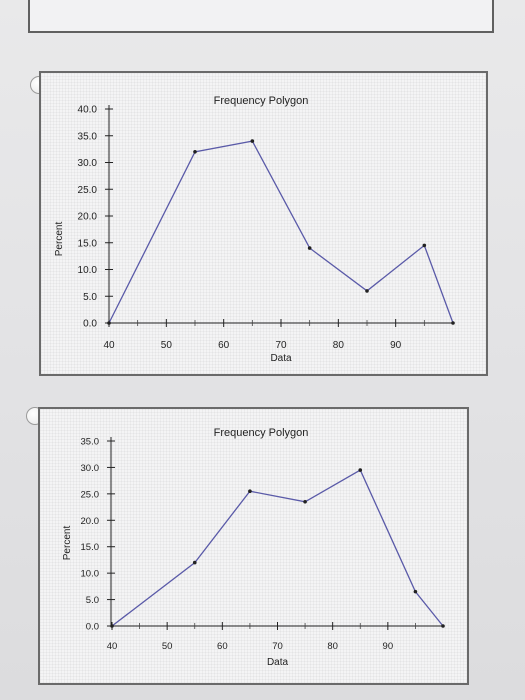  What do you see at coordinates (261, 16) in the screenshot?
I see `answer-input-box` at bounding box center [261, 16].